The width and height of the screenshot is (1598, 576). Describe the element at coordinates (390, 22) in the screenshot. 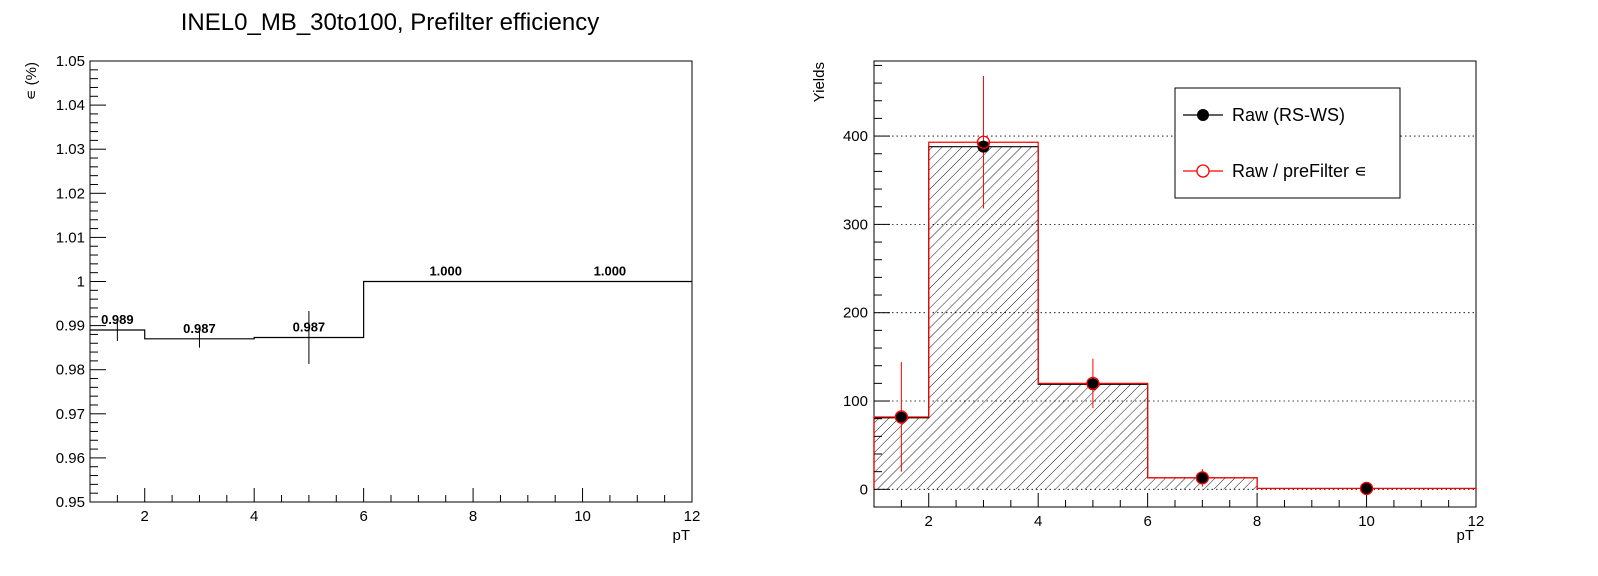

I see `chart-title: INEL0_MB_30to100, Prefilter efficiency` at that location.